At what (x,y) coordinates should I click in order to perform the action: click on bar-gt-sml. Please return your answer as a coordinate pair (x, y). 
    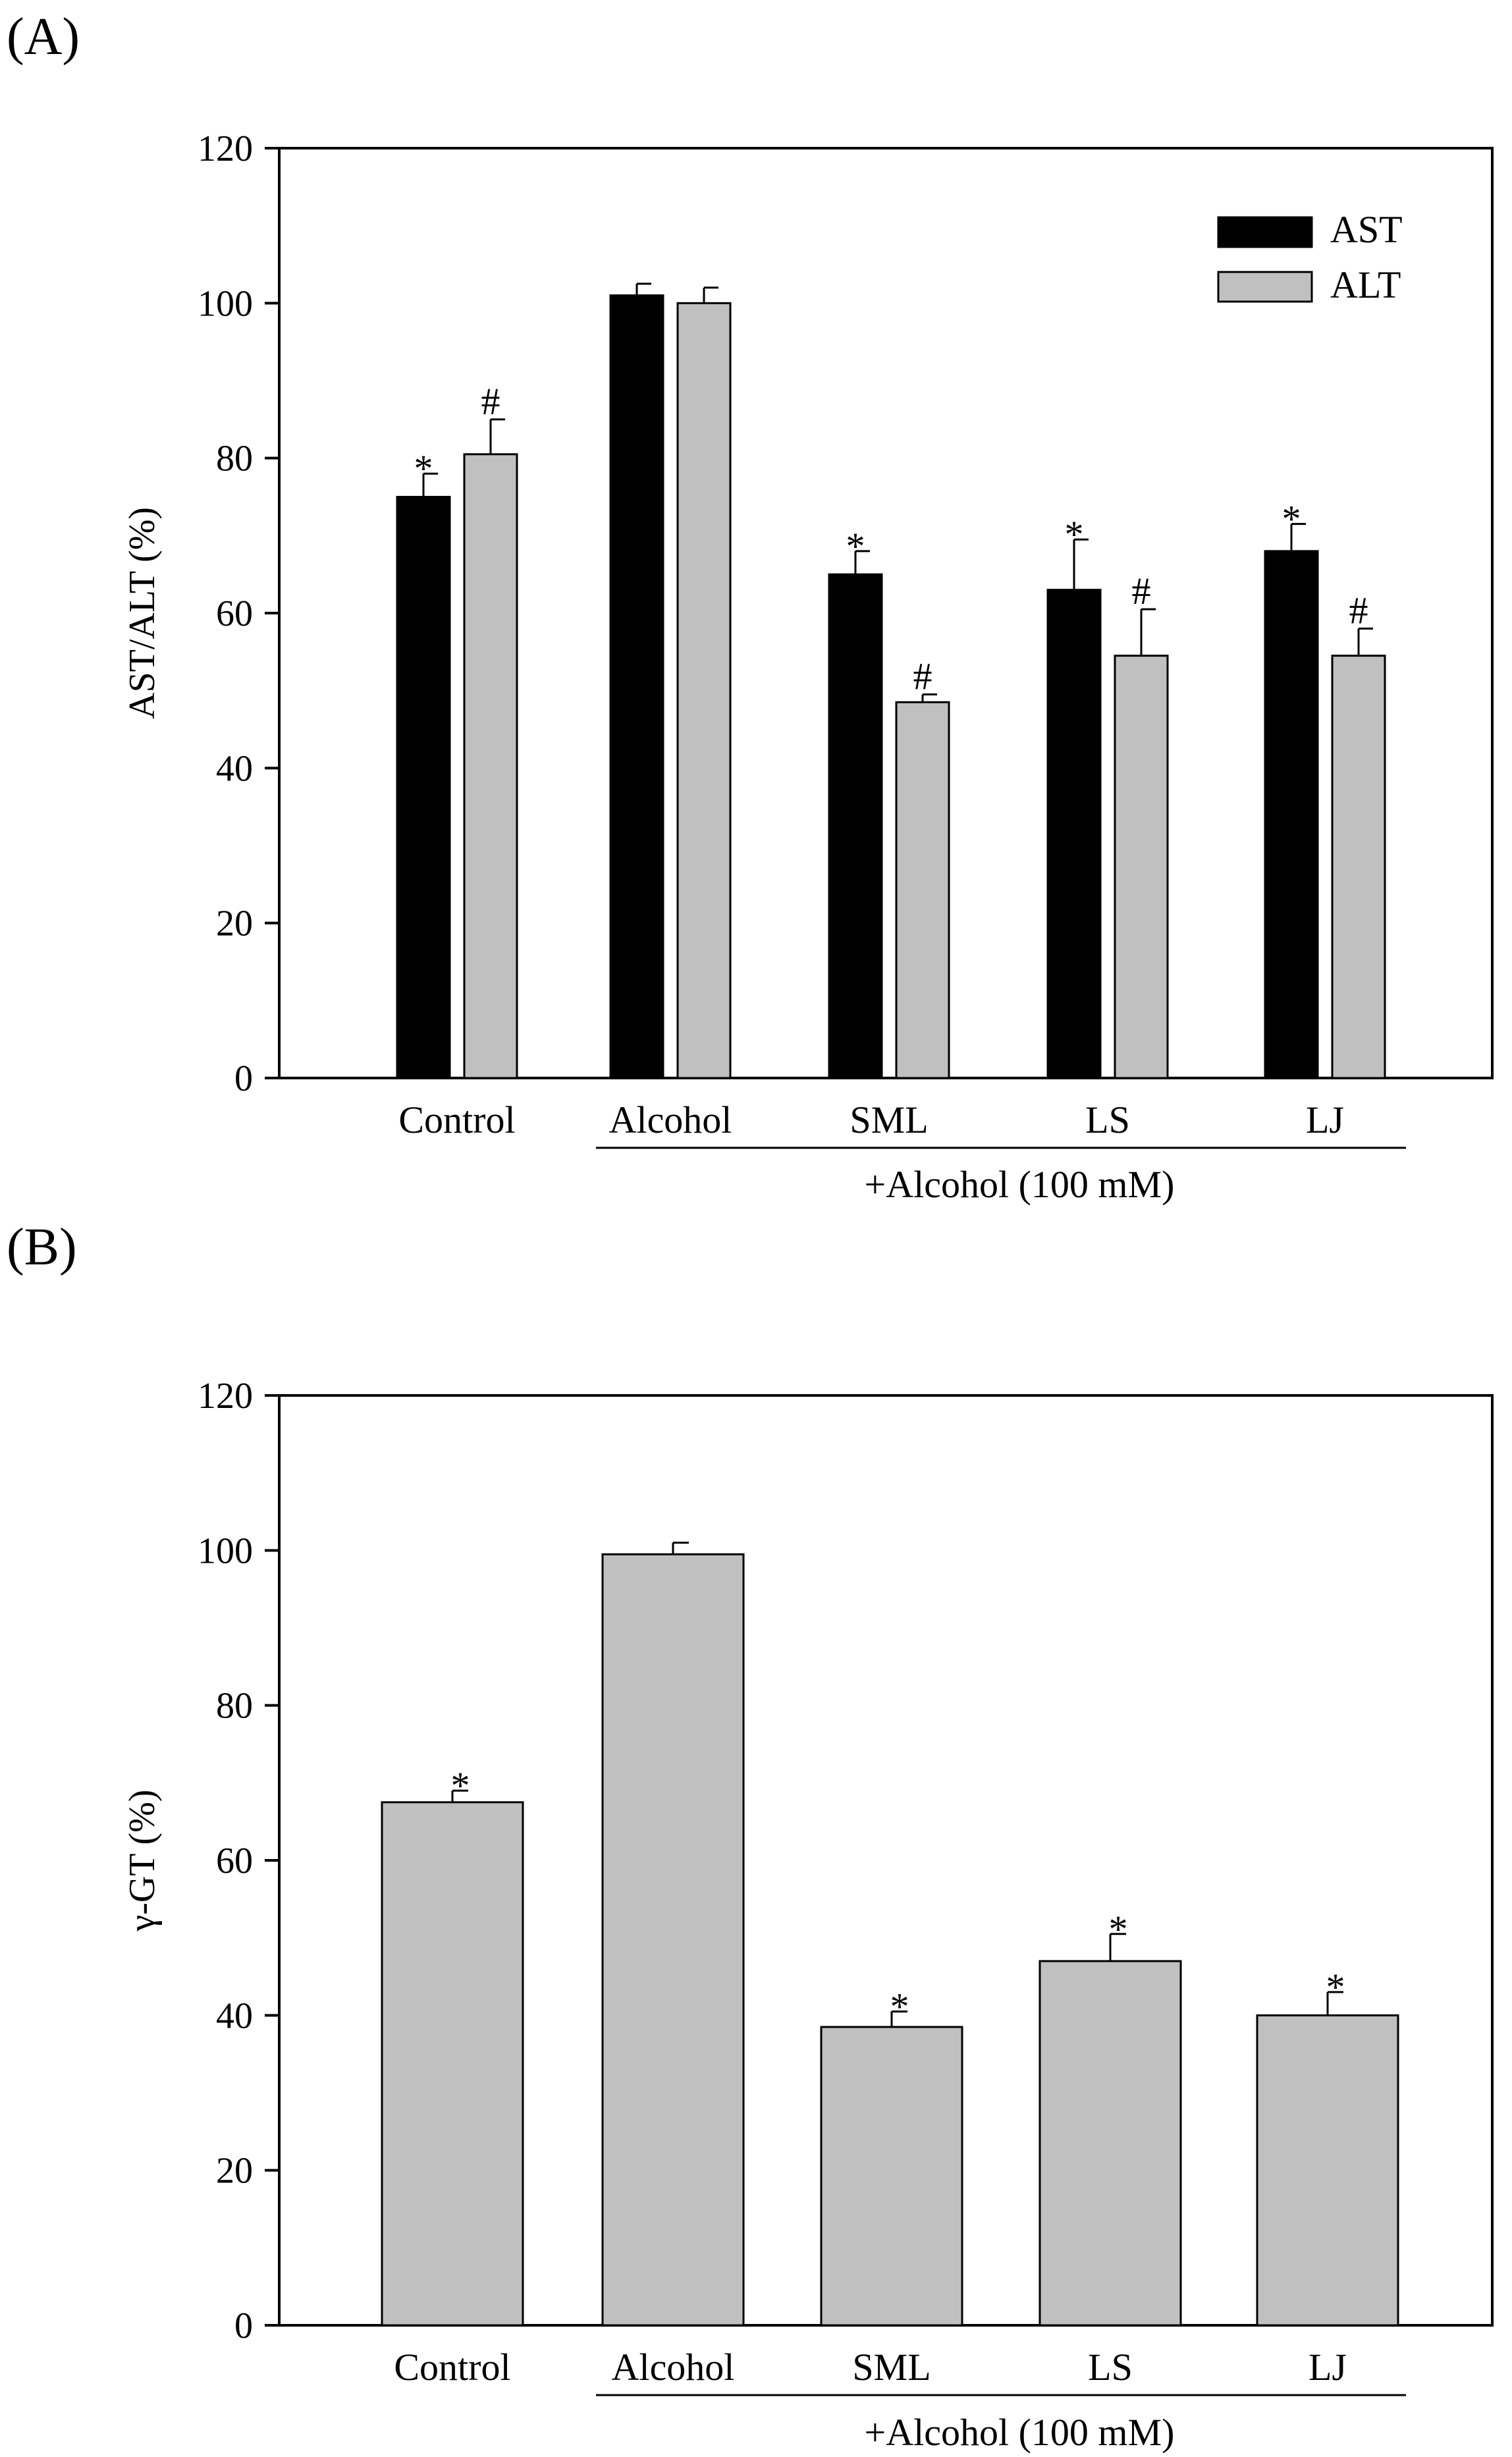
    Looking at the image, I should click on (892, 2176).